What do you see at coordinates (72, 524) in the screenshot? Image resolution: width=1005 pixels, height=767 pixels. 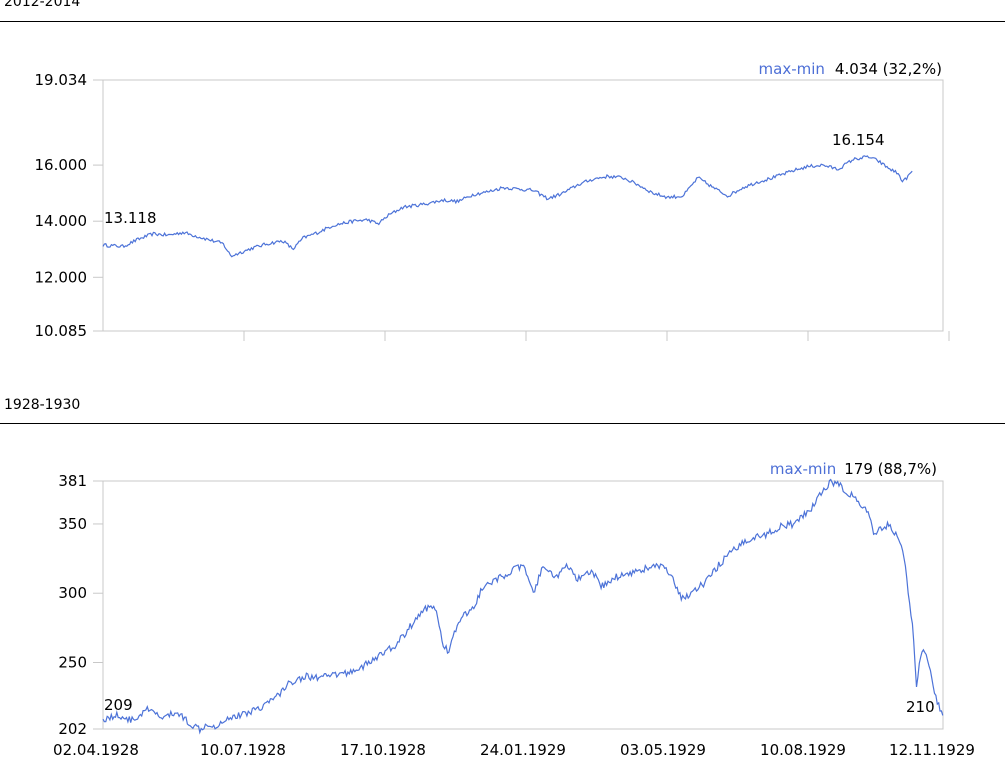 I see `chart2-y-tick-label: 350` at bounding box center [72, 524].